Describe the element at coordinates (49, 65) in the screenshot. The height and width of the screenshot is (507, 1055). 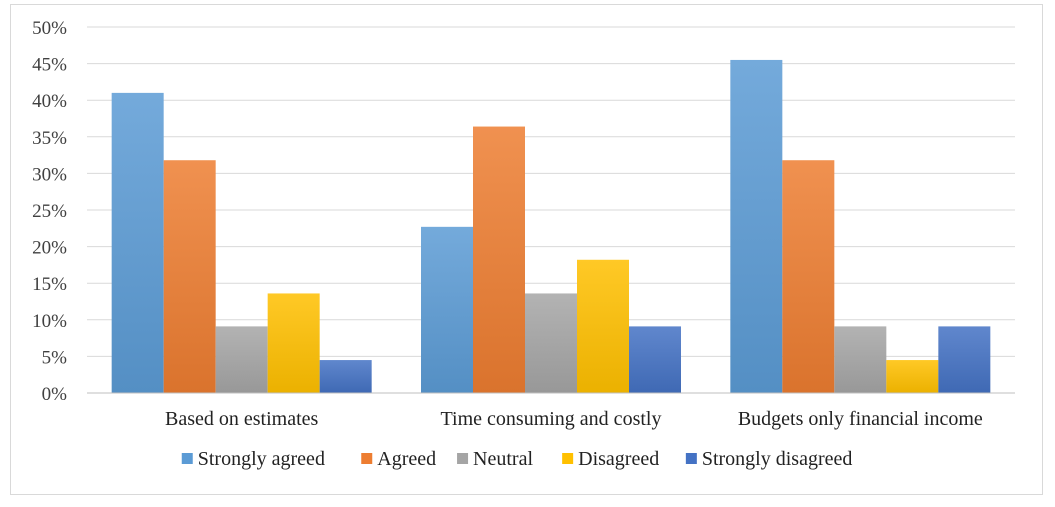
I see `y-tick-label: 45%` at that location.